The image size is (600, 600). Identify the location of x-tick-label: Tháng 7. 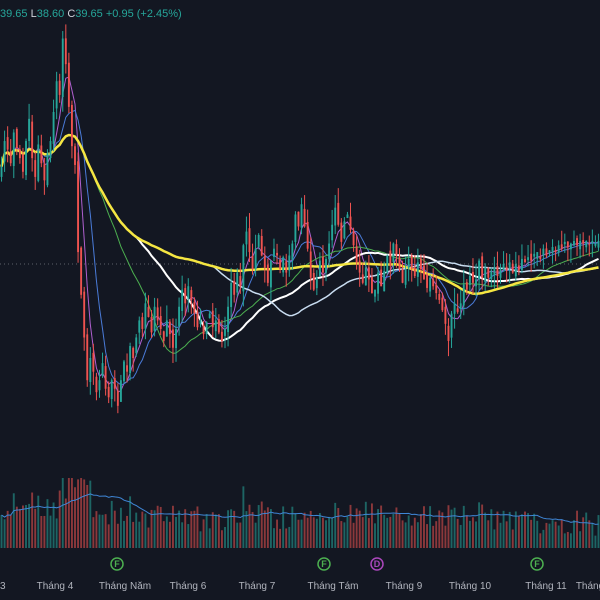
(257, 586).